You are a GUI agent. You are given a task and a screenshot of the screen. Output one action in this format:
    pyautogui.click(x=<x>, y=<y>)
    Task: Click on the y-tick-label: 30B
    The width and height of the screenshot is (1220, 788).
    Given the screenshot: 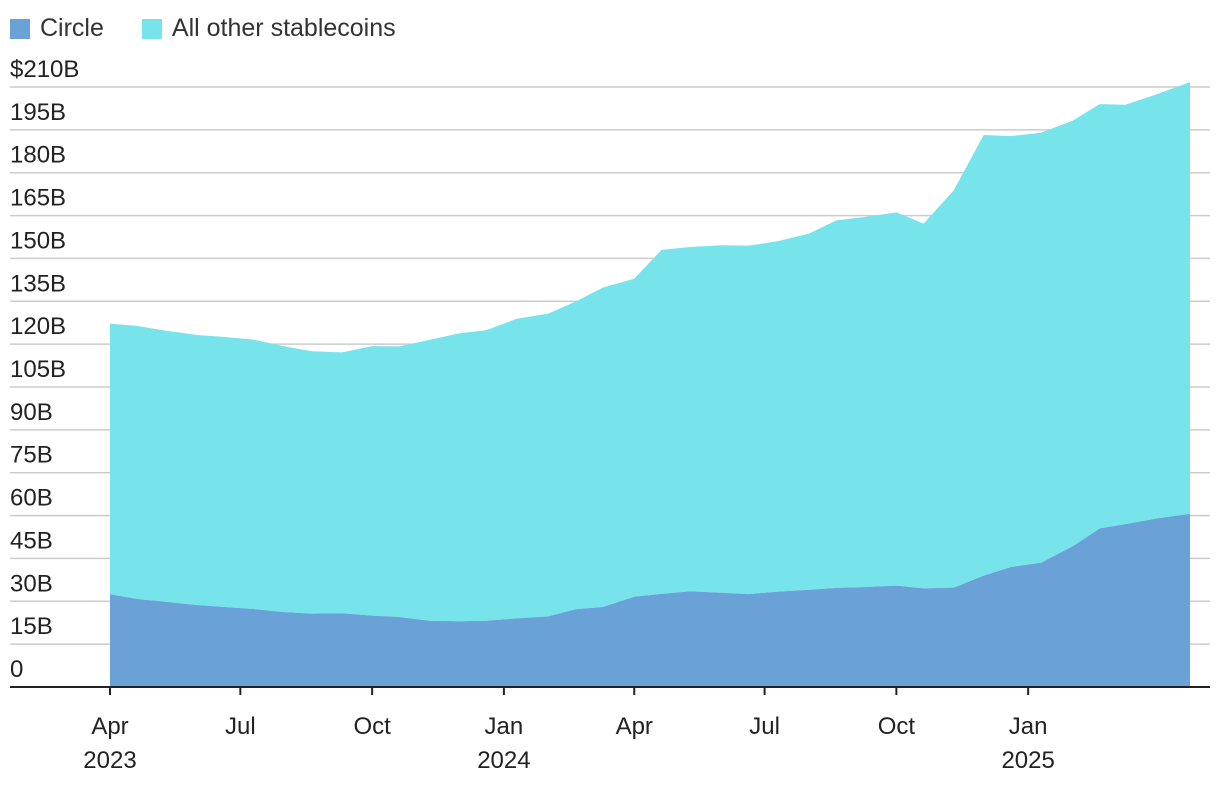 What is the action you would take?
    pyautogui.click(x=31, y=583)
    